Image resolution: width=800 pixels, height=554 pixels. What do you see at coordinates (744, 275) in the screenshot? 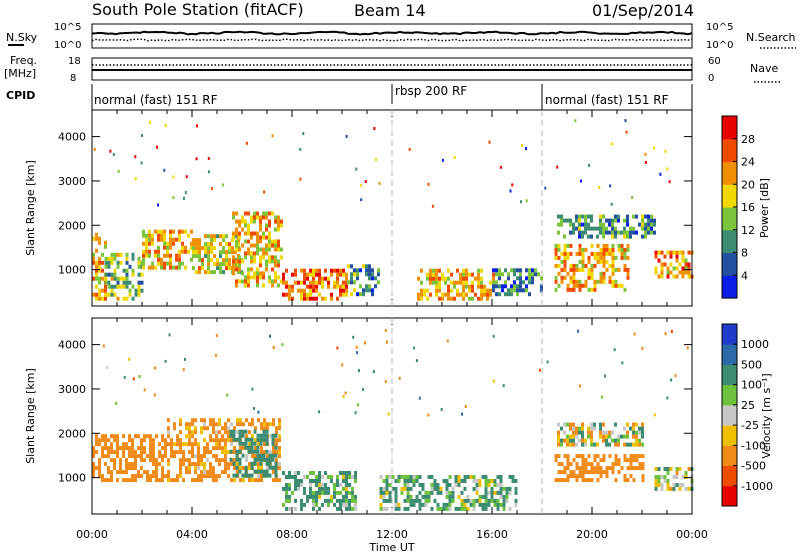
I see `colorbar-tick-label: 4` at bounding box center [744, 275].